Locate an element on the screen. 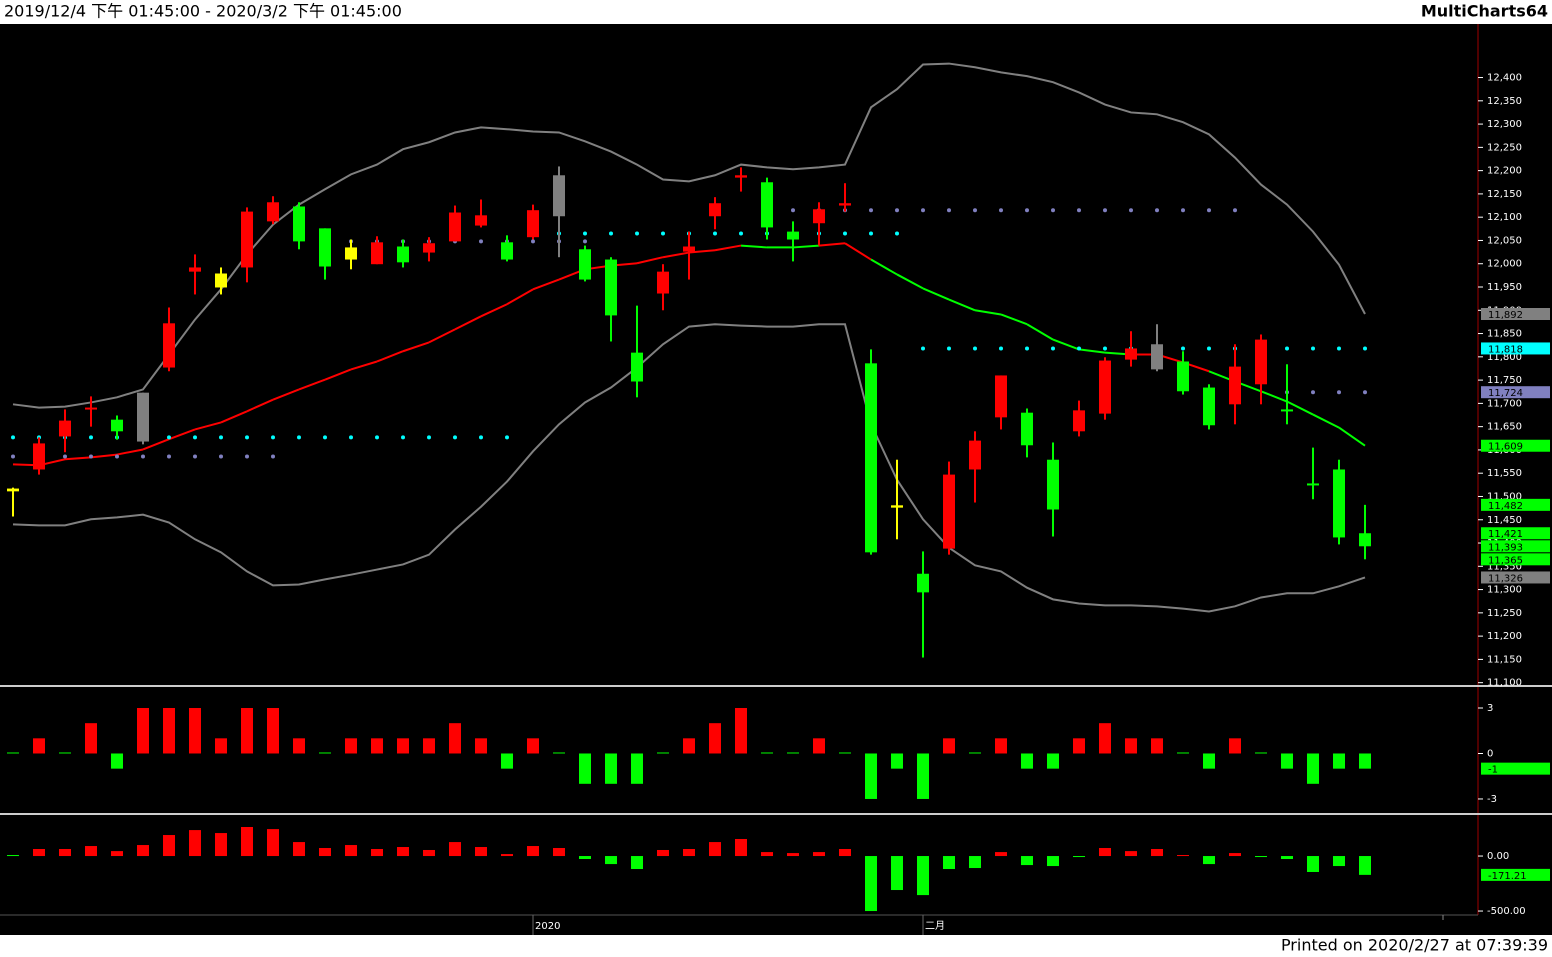 This screenshot has width=1552, height=957. y-tick-label: 0 is located at coordinates (1490, 753).